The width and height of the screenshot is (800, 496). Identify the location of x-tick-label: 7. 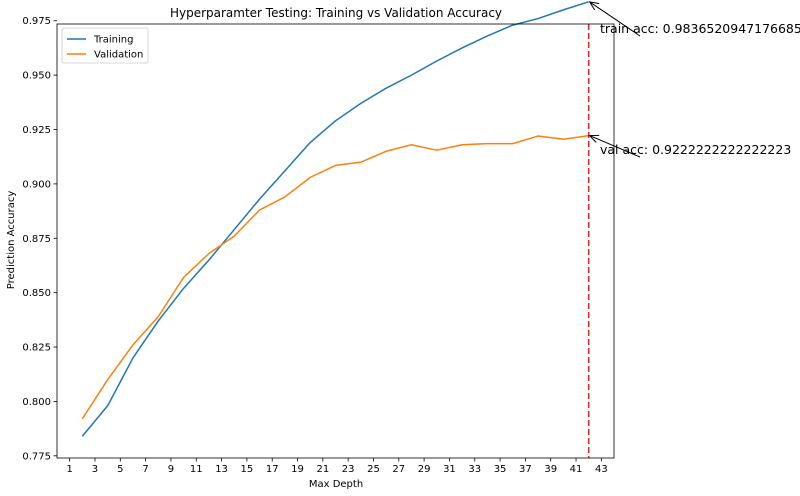
(145, 469).